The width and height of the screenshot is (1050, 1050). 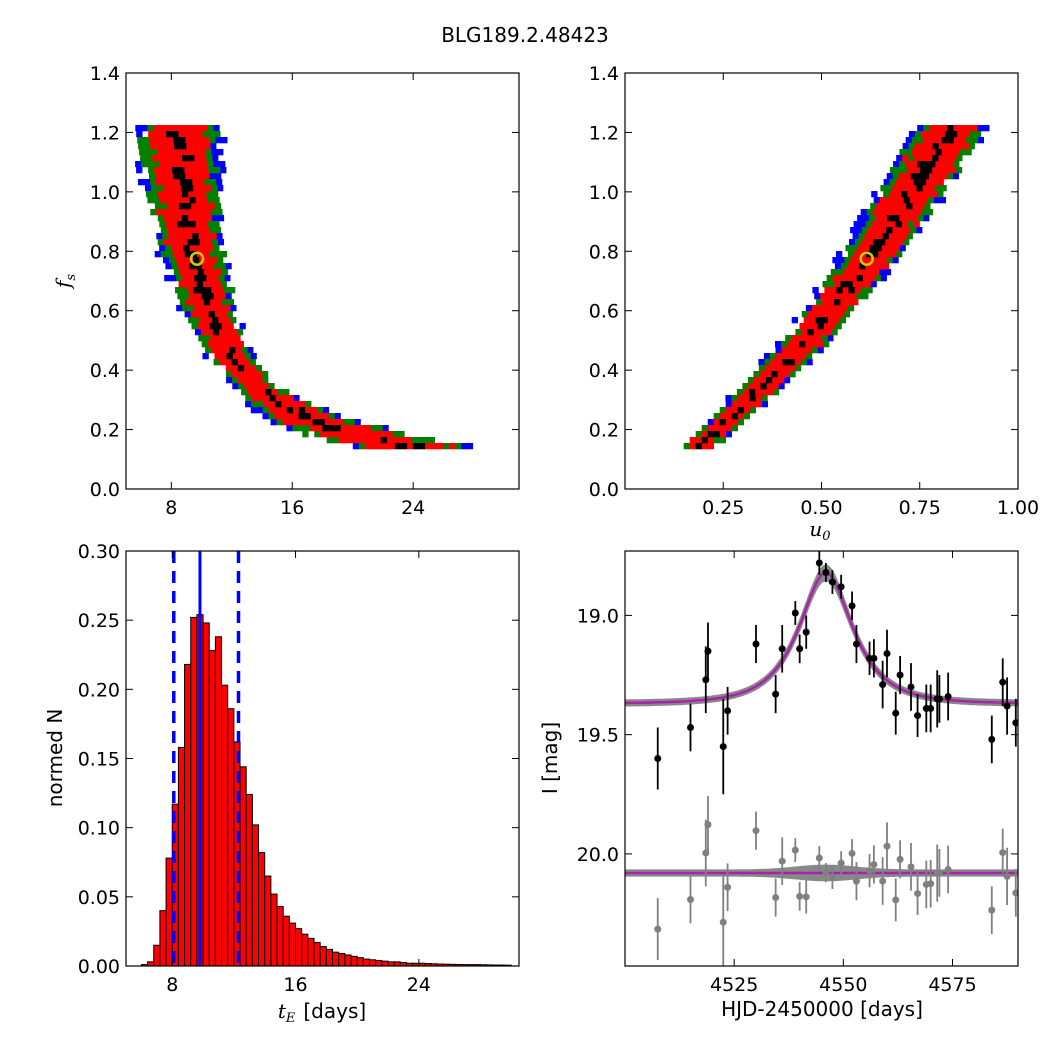 What do you see at coordinates (1018, 508) in the screenshot?
I see `x-tick-label: 1.00` at bounding box center [1018, 508].